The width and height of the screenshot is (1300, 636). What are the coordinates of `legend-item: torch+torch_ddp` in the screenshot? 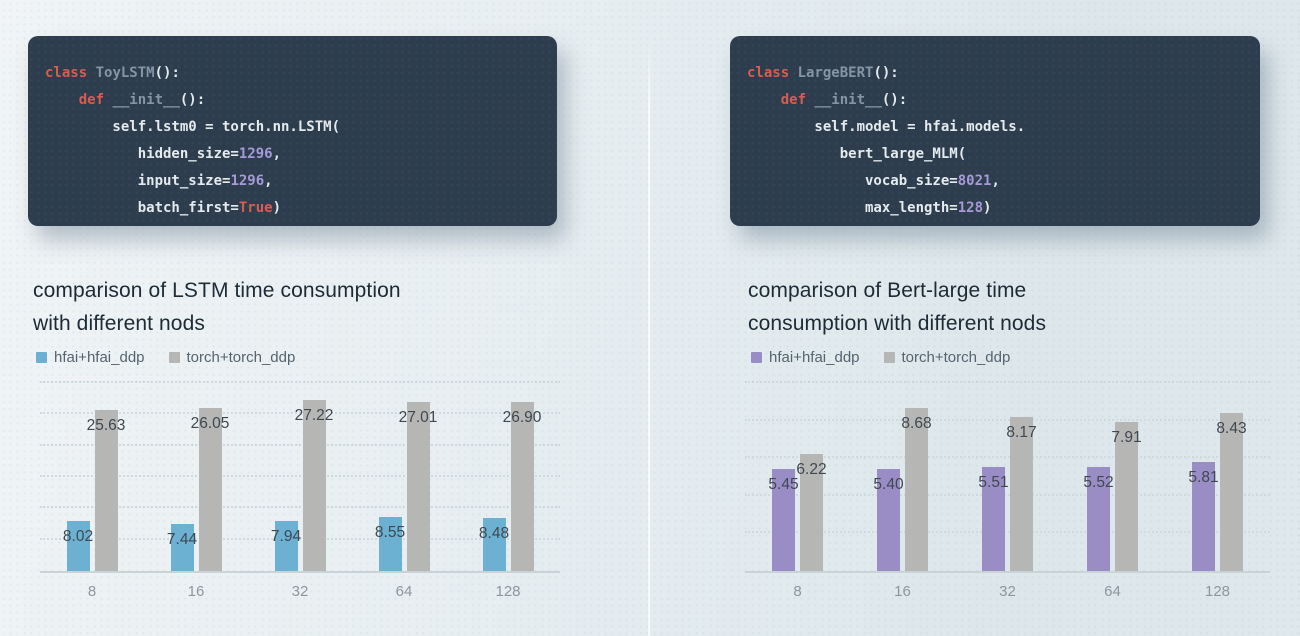 It's located at (947, 357).